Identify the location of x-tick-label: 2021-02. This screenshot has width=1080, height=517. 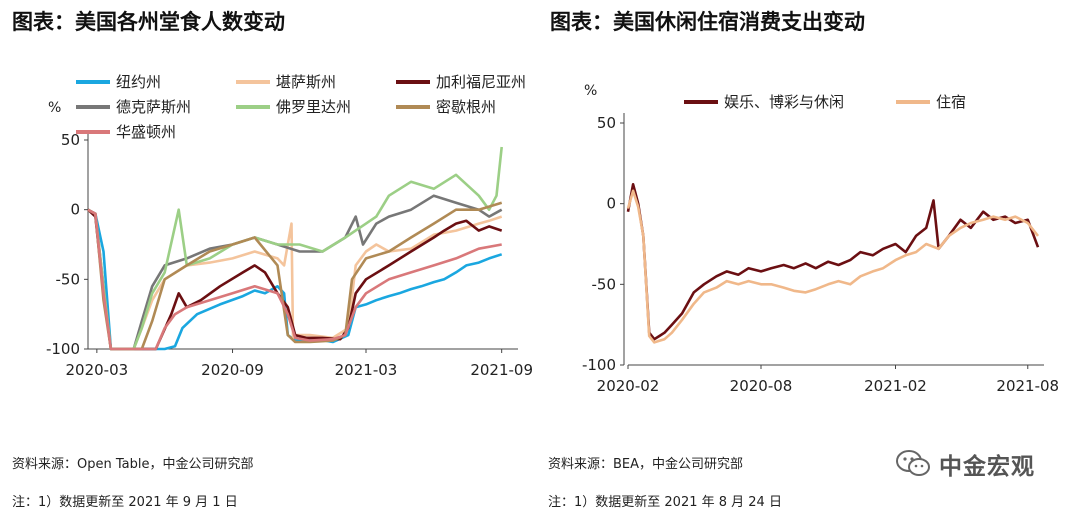
(895, 386).